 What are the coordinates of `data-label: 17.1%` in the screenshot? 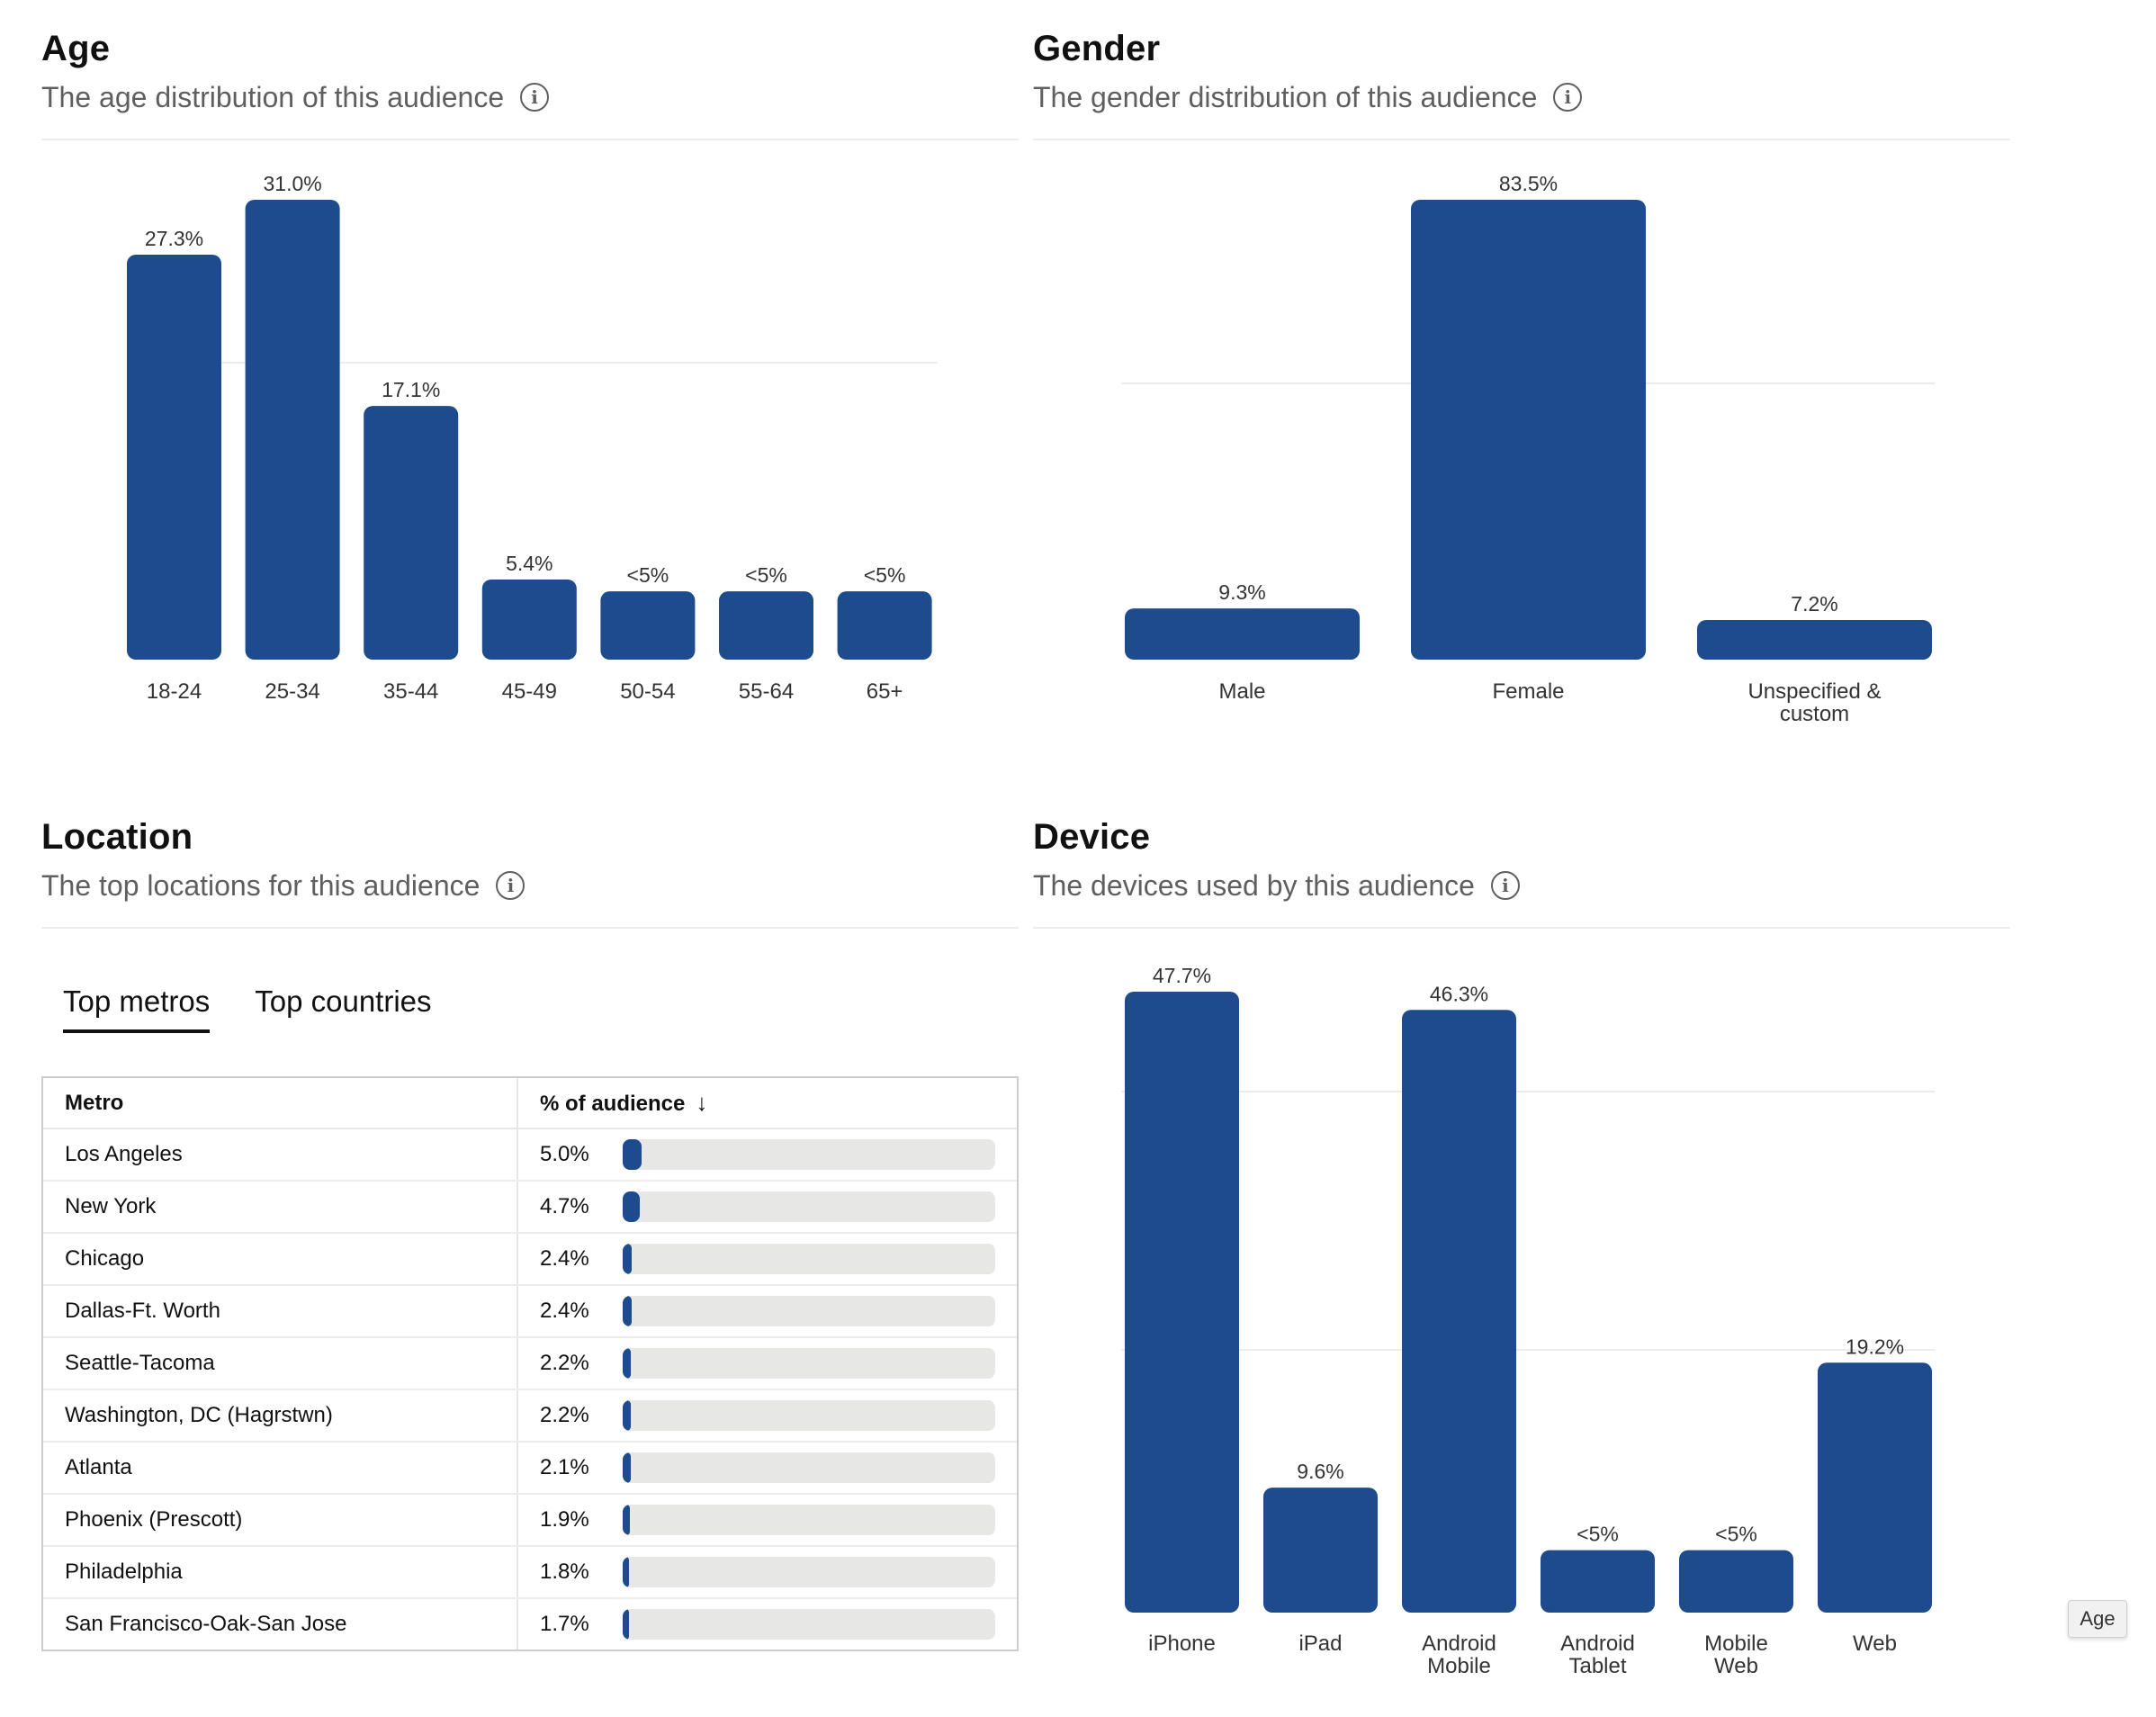 It's located at (411, 390).